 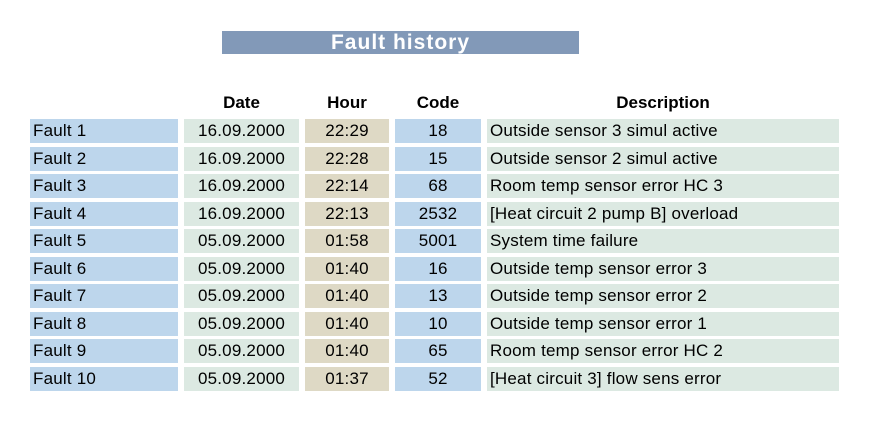 What do you see at coordinates (104, 186) in the screenshot?
I see `fault-label-cell: Fault 3` at bounding box center [104, 186].